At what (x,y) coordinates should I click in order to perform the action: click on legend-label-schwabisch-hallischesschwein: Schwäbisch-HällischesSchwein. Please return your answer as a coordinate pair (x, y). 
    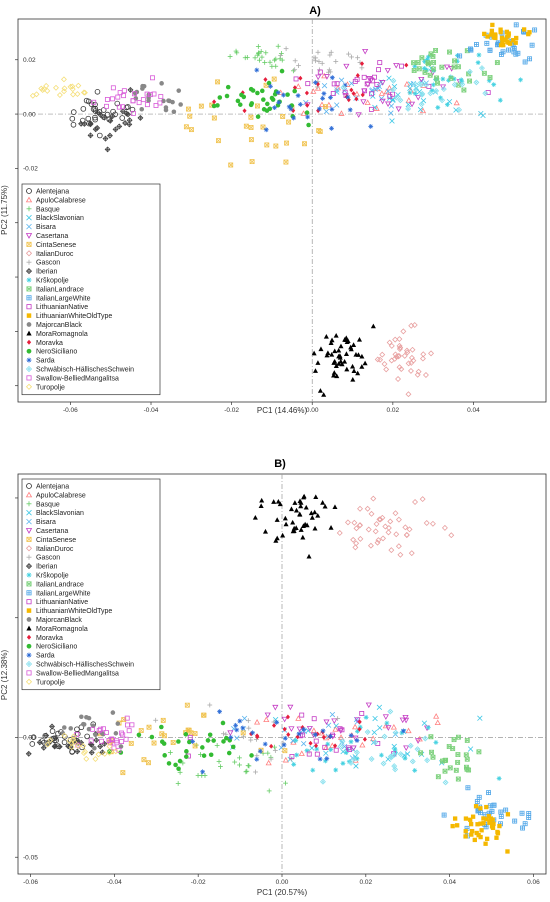
    Looking at the image, I should click on (85, 370).